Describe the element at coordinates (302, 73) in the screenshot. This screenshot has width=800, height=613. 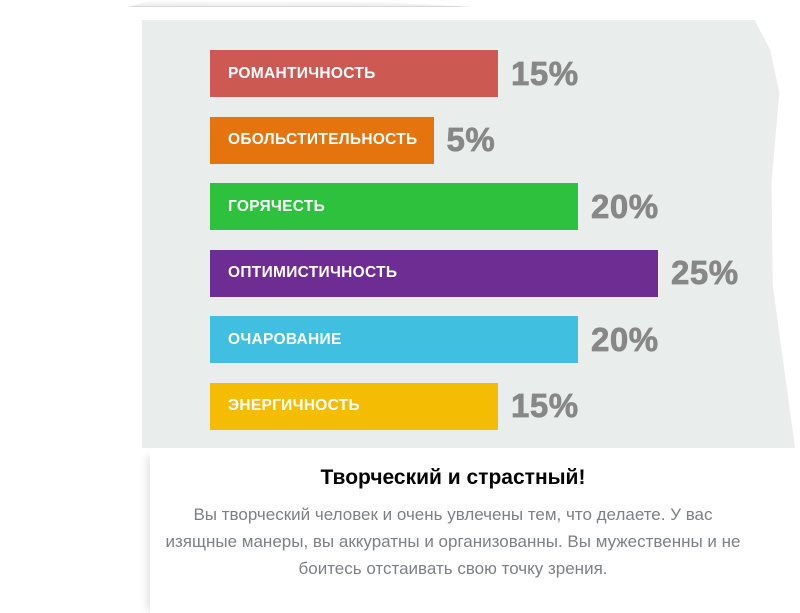
I see `bar-category-label: РОМАНТИЧНОСТЬ` at that location.